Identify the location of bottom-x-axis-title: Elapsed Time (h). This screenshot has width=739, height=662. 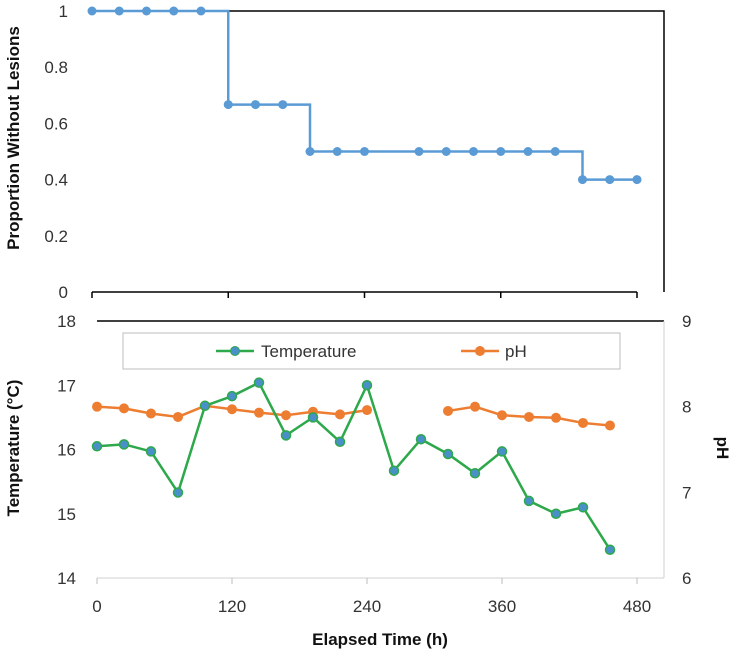
(380, 639).